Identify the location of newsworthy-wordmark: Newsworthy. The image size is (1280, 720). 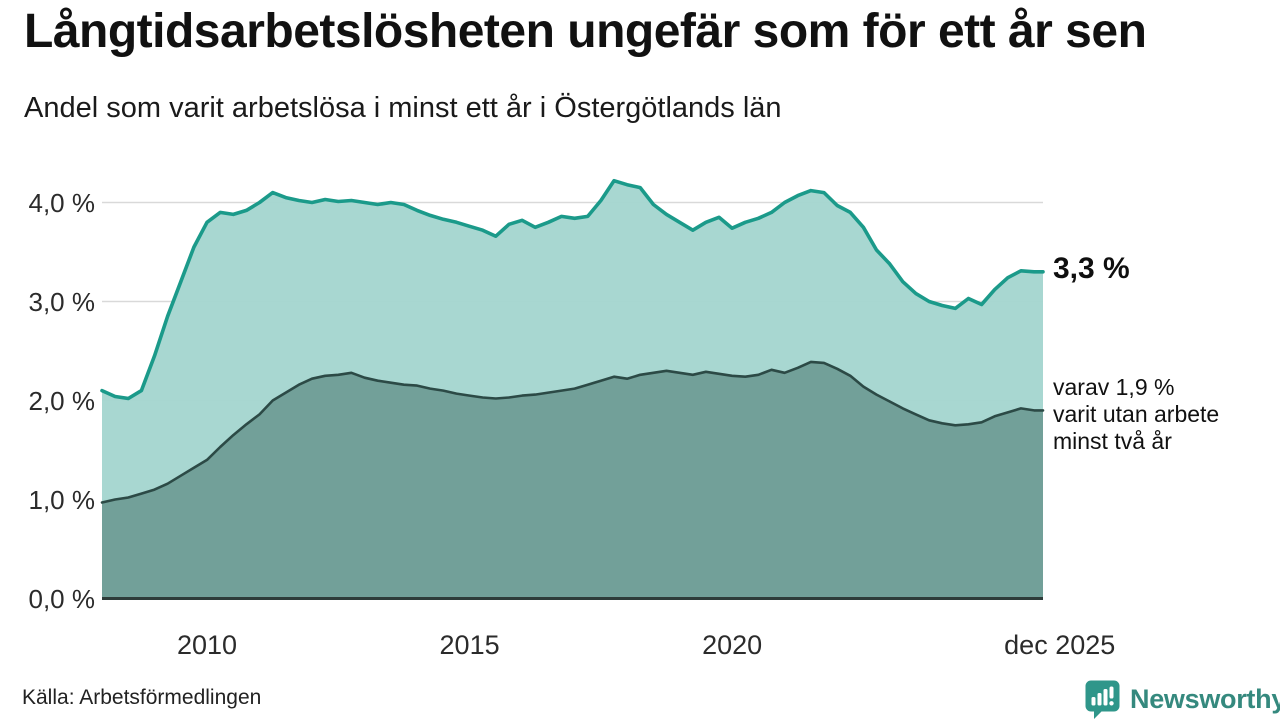
(1205, 699).